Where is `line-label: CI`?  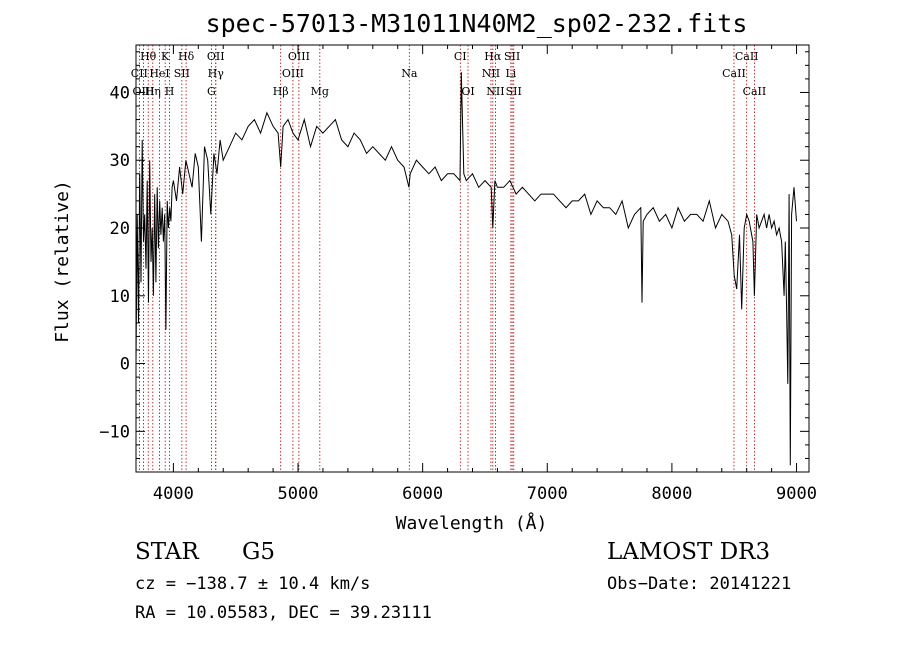
line-label: CI is located at coordinates (460, 56).